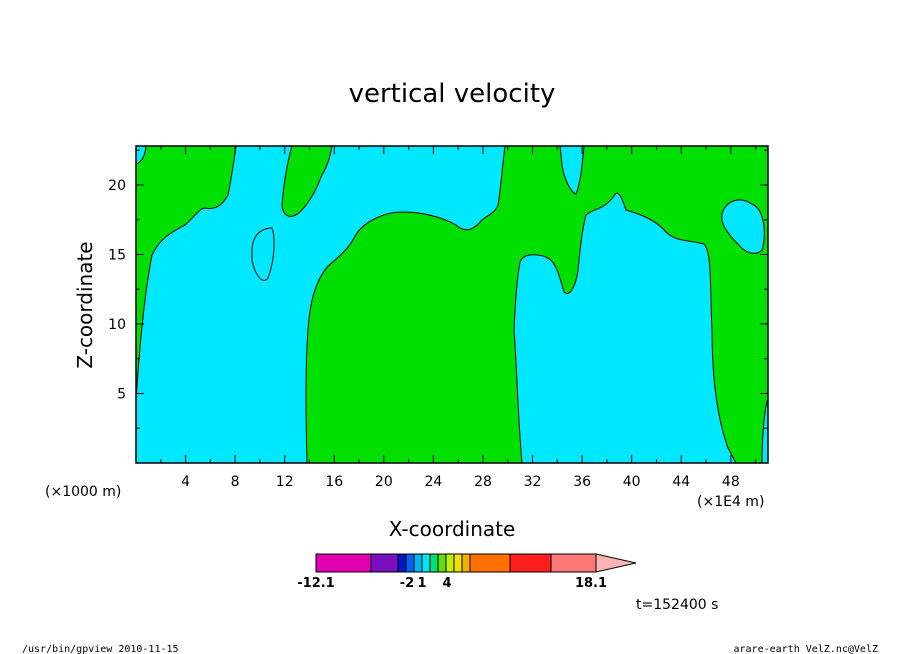 This screenshot has height=654, width=904. Describe the element at coordinates (452, 529) in the screenshot. I see `x-axis-label: X-coordinate` at that location.